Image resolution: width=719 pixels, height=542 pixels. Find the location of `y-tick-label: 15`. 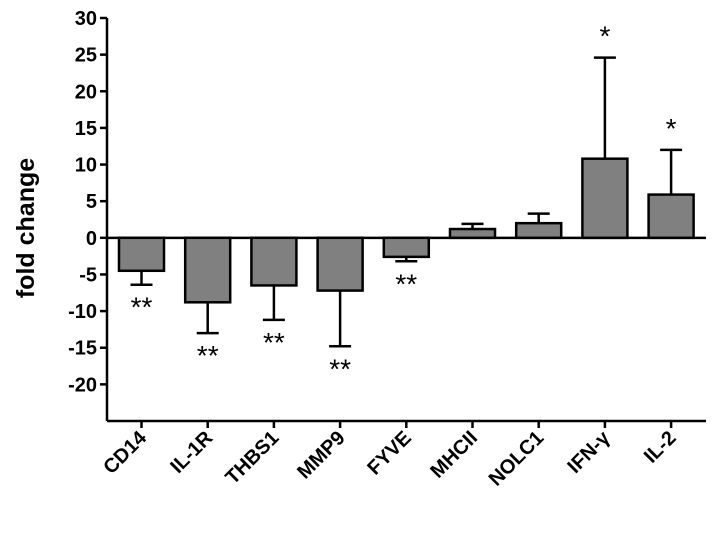

y-tick-label: 15 is located at coordinates (86, 129).